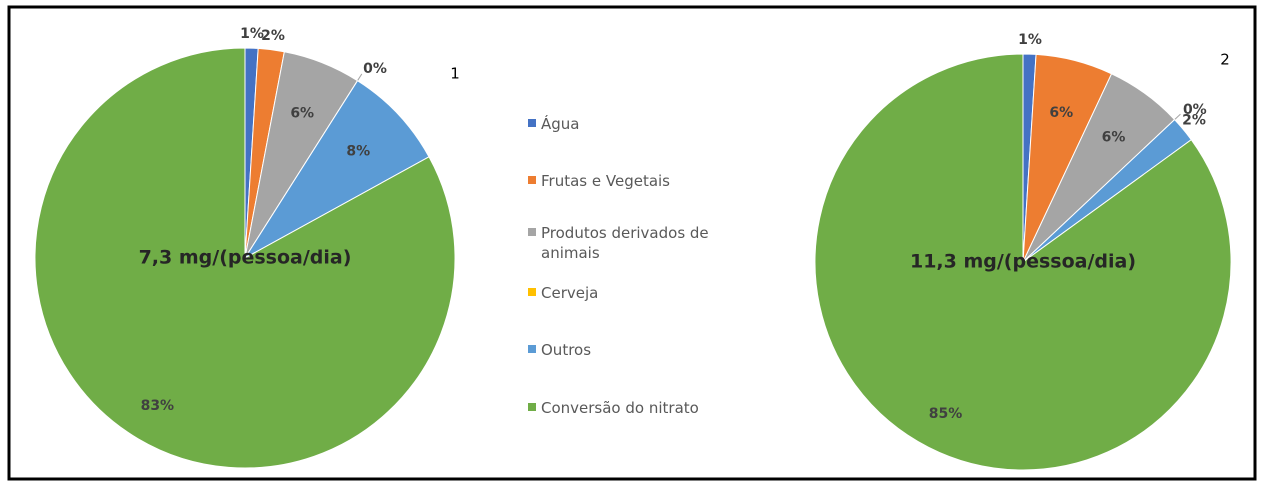 This screenshot has height=488, width=1264. I want to click on legend-label: Produtos derivados de animais, so click(625, 243).